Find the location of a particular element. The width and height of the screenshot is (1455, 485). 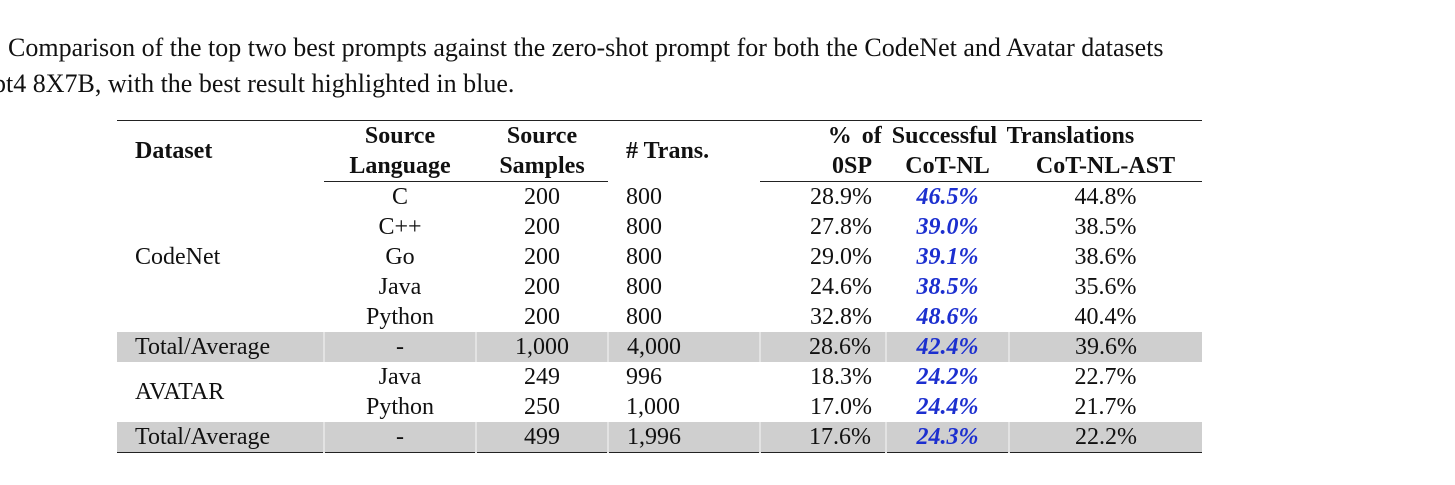

table-row: AVATAR Java 249 996 18.3% 24.2% 22.7% is located at coordinates (659, 383).